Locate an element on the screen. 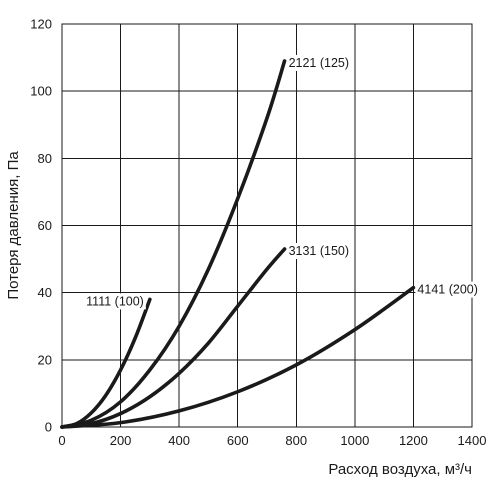  series-label-4141: 4141 (200) is located at coordinates (447, 290).